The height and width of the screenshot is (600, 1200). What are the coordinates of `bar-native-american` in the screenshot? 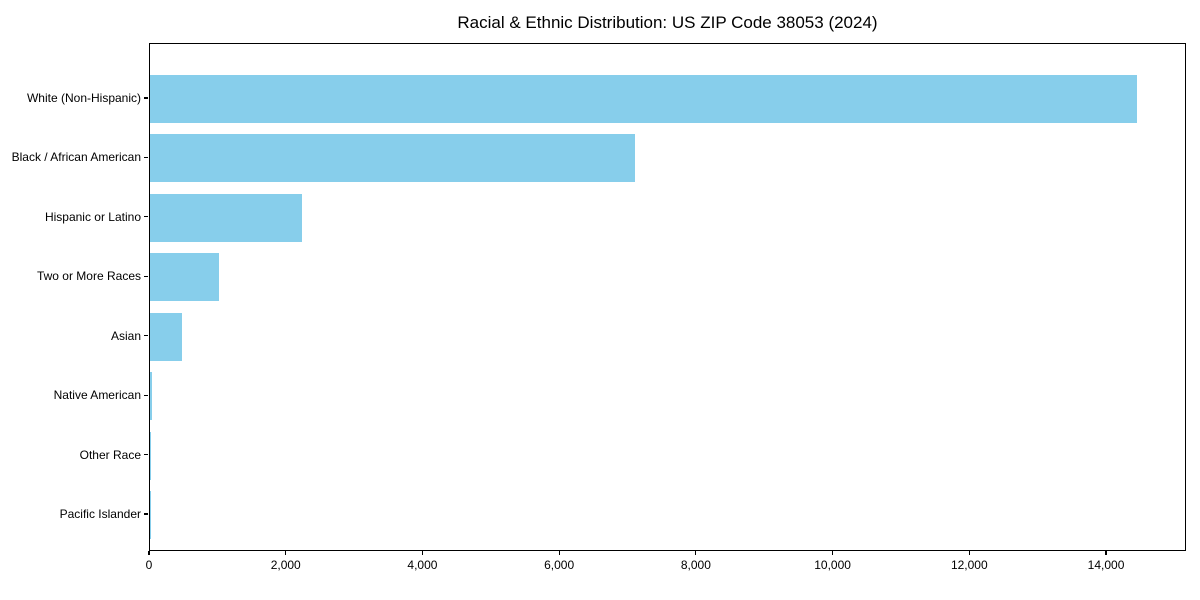 It's located at (151, 396).